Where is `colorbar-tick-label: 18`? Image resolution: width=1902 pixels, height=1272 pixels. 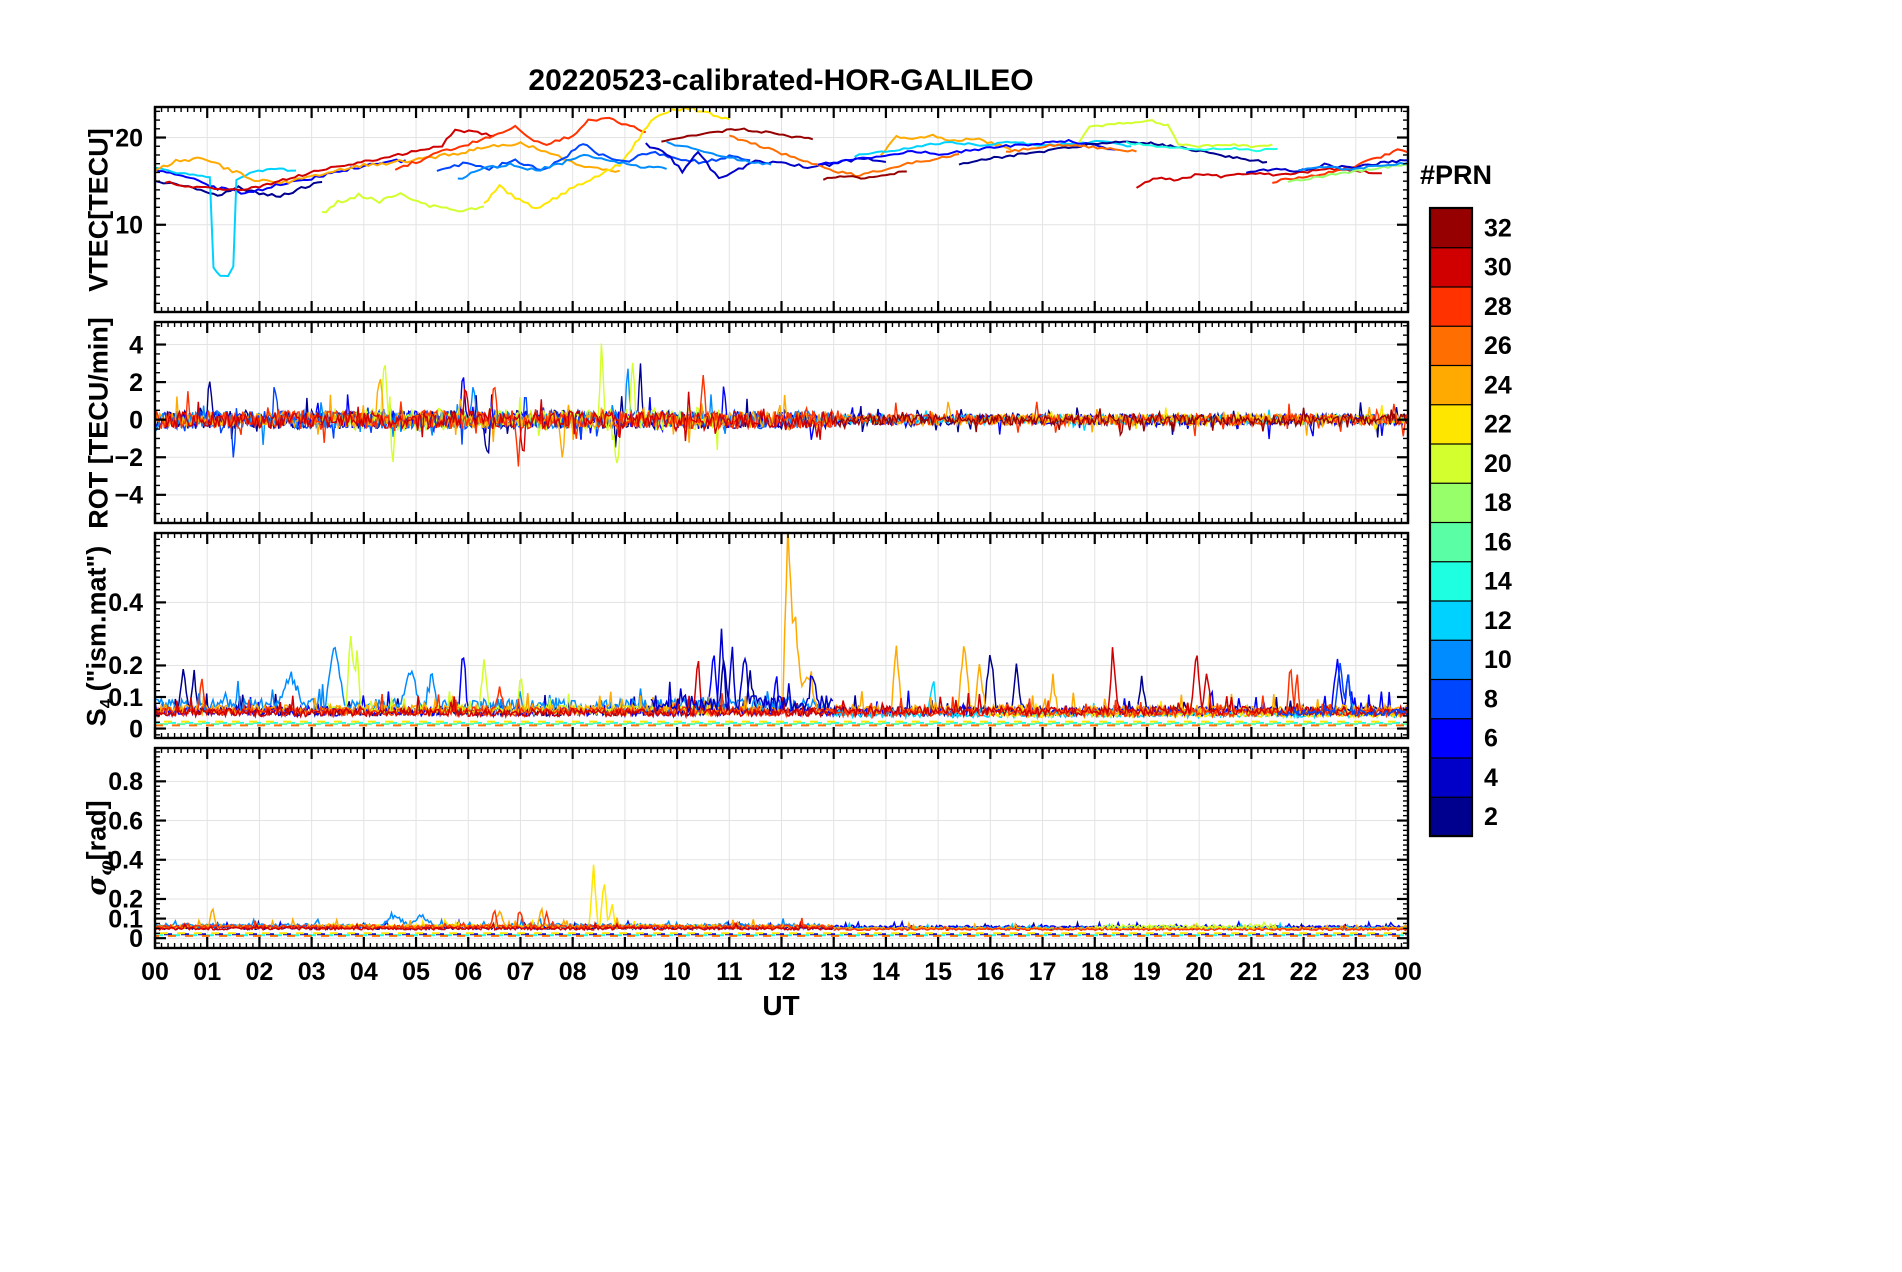
colorbar-tick-label: 18 is located at coordinates (1498, 503).